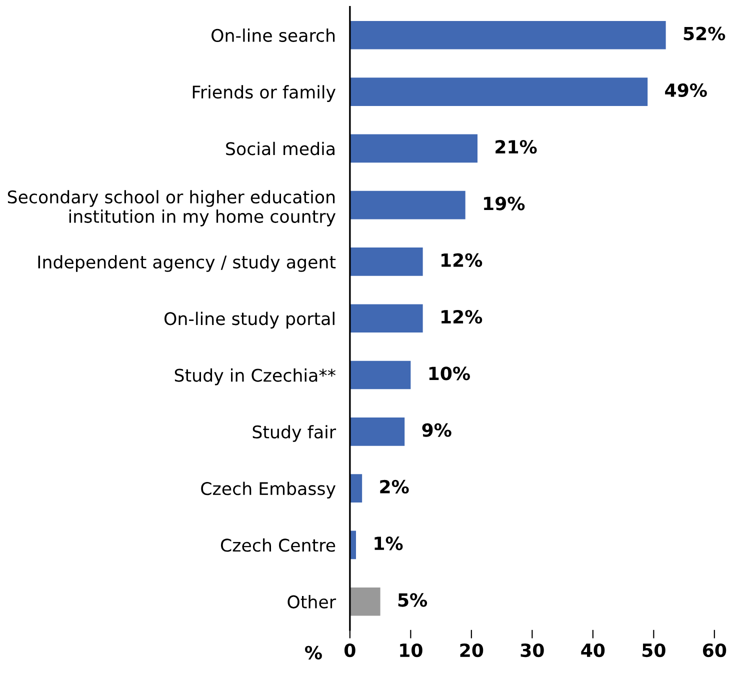 The height and width of the screenshot is (681, 729). I want to click on data-label: 19%, so click(504, 203).